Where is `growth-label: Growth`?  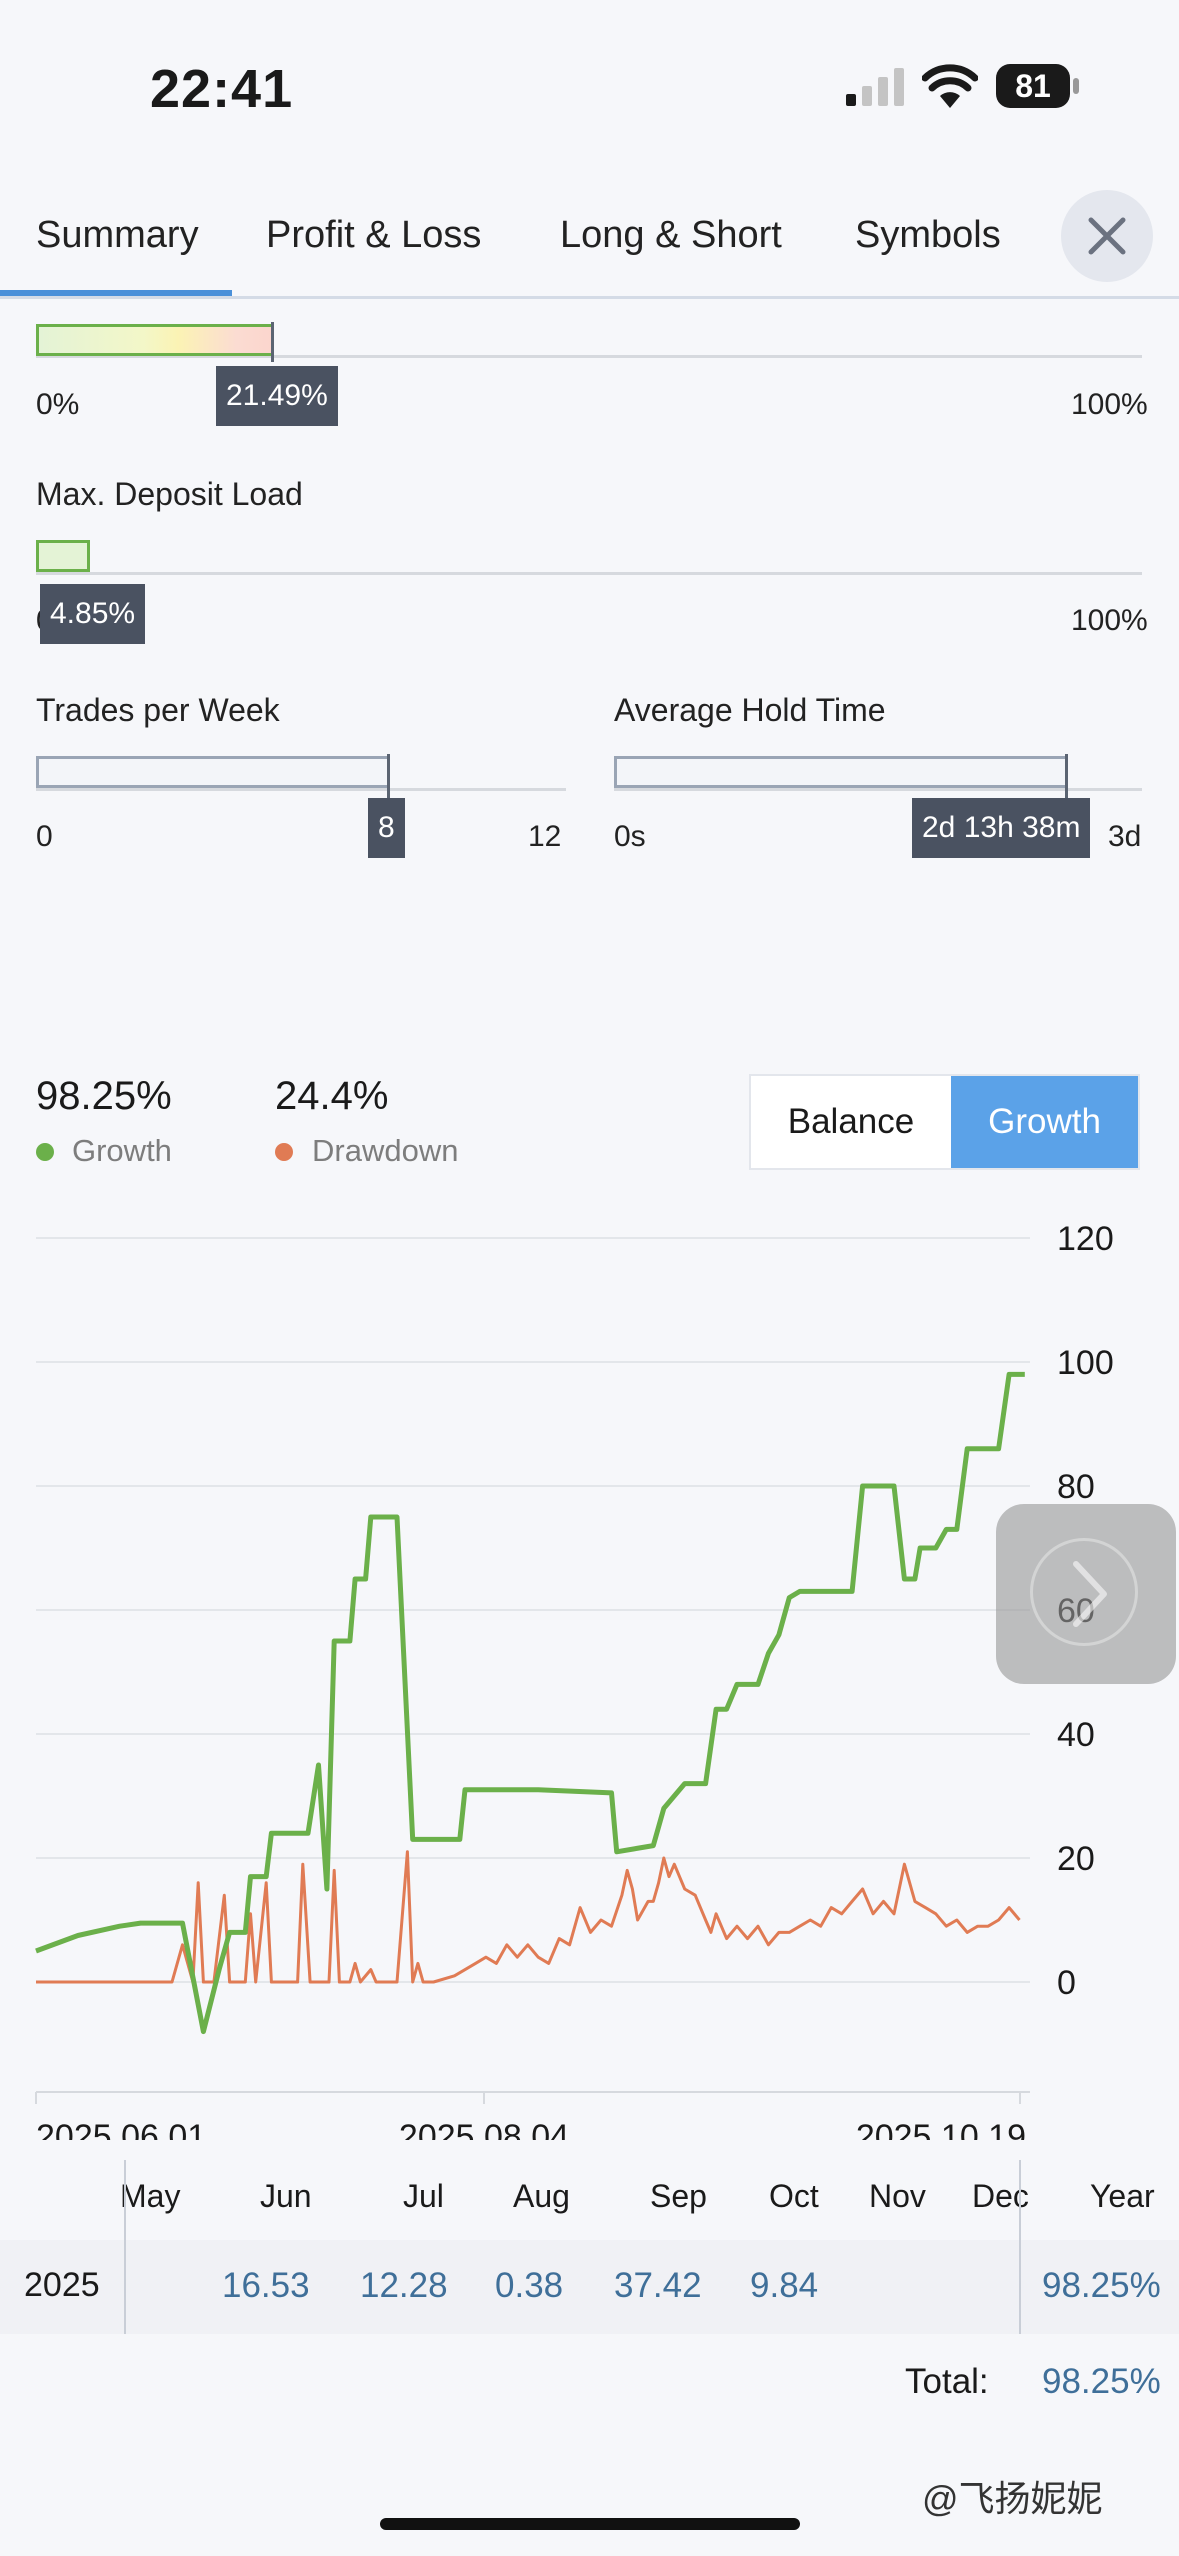
growth-label: Growth is located at coordinates (122, 1150).